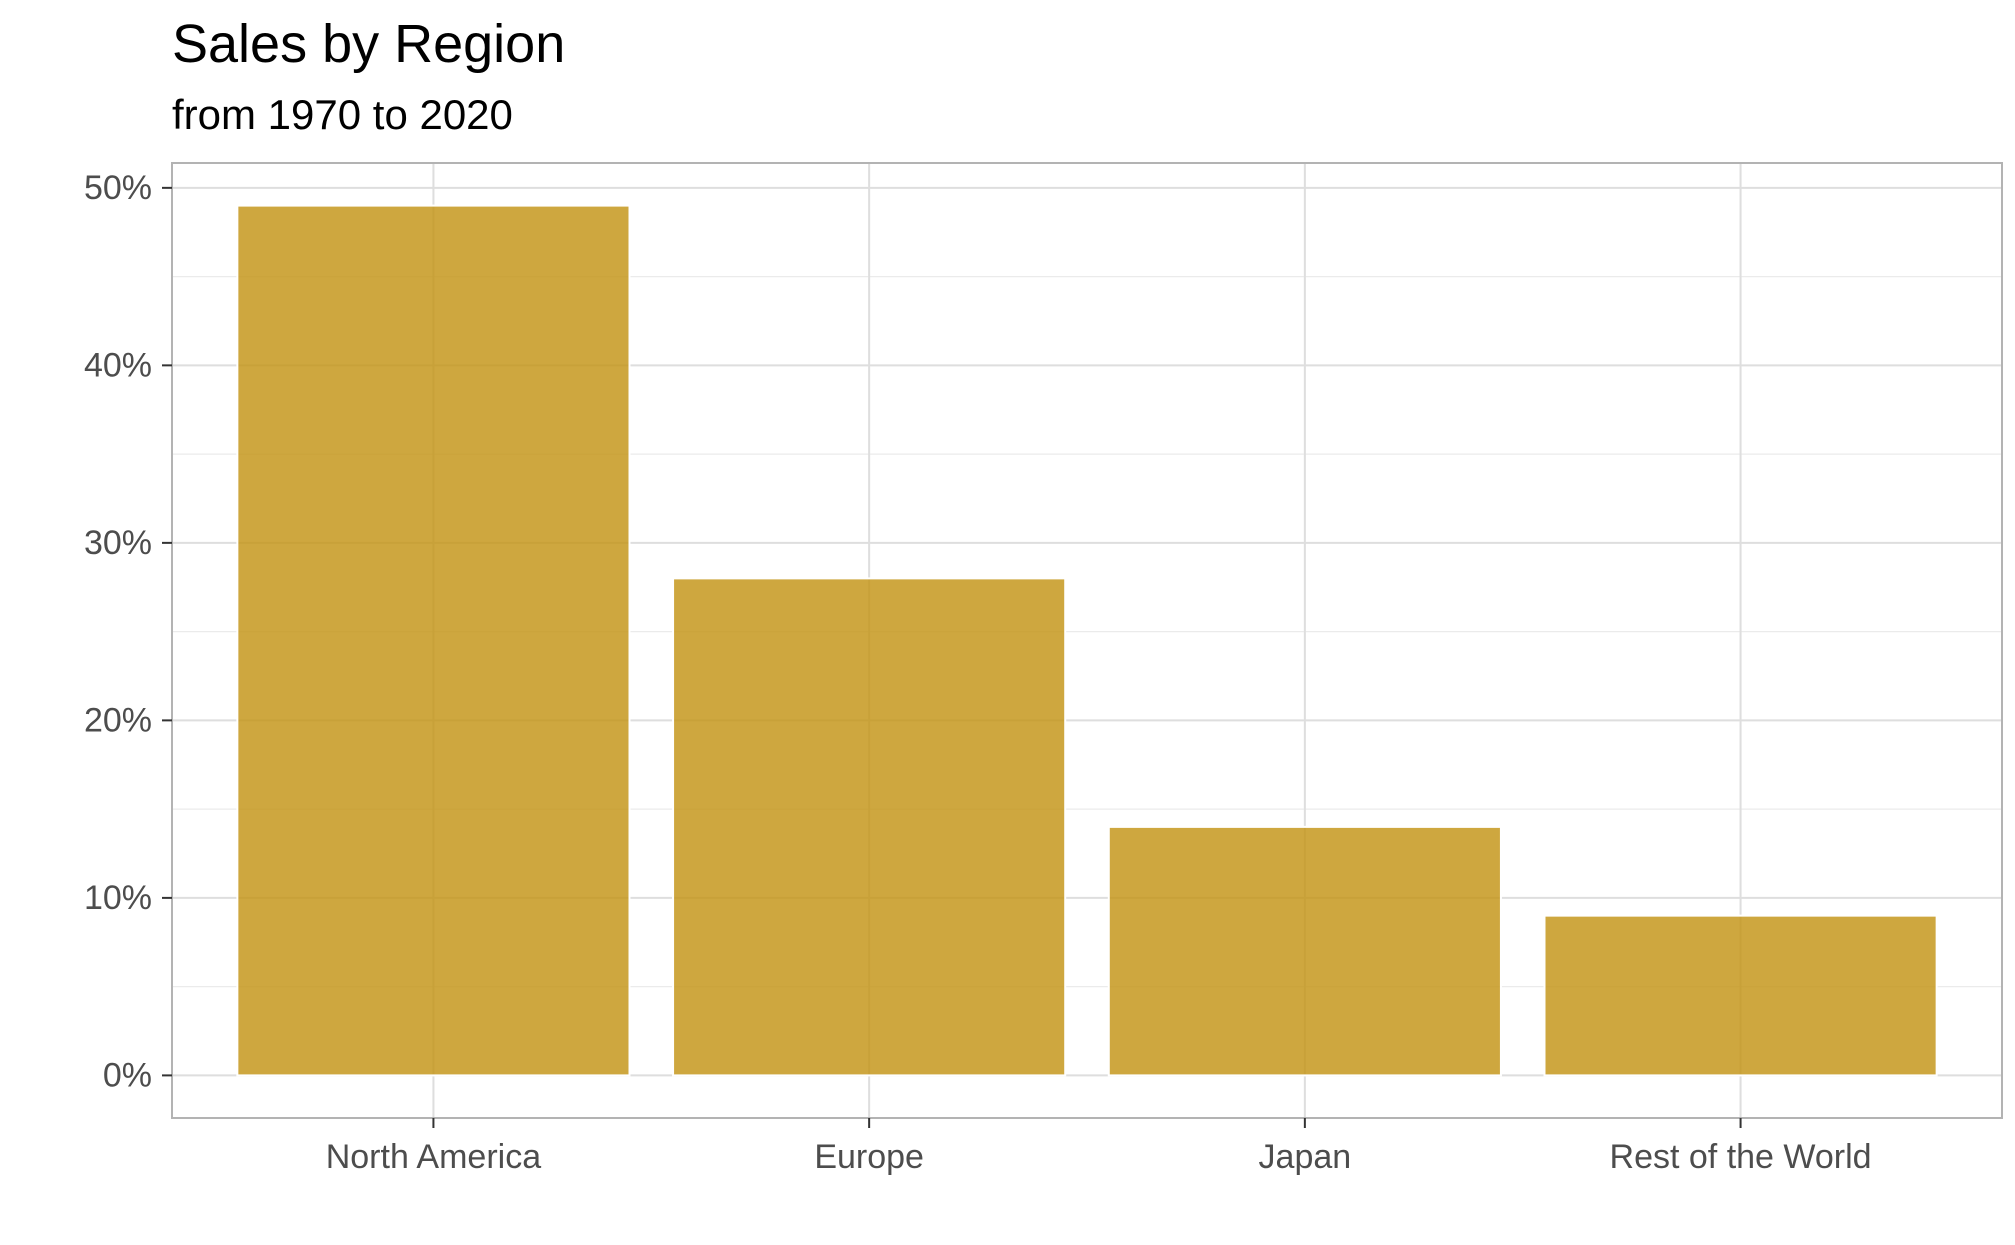  What do you see at coordinates (1305, 1157) in the screenshot?
I see `x-tick-label: Japan` at bounding box center [1305, 1157].